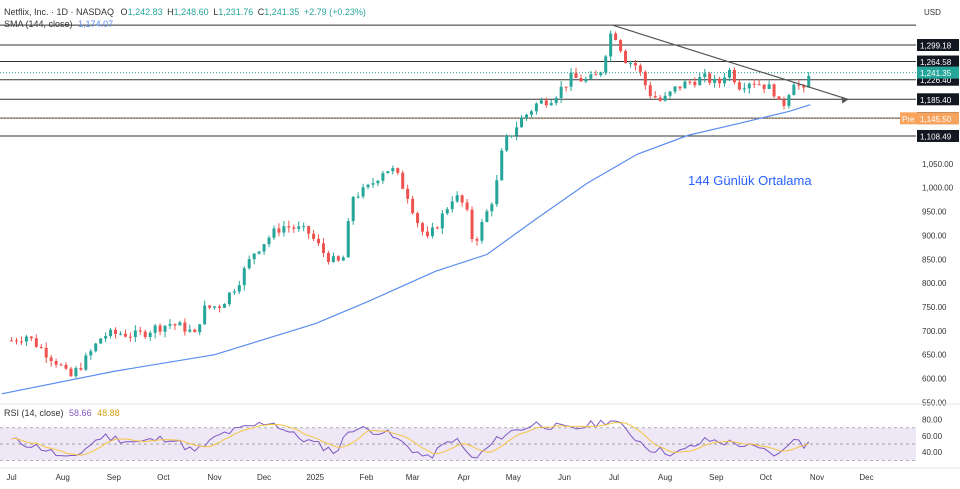 This screenshot has height=489, width=960. What do you see at coordinates (59, 12) in the screenshot?
I see `symbol-title: Netflix, Inc. · 1D · NASDAQ` at bounding box center [59, 12].